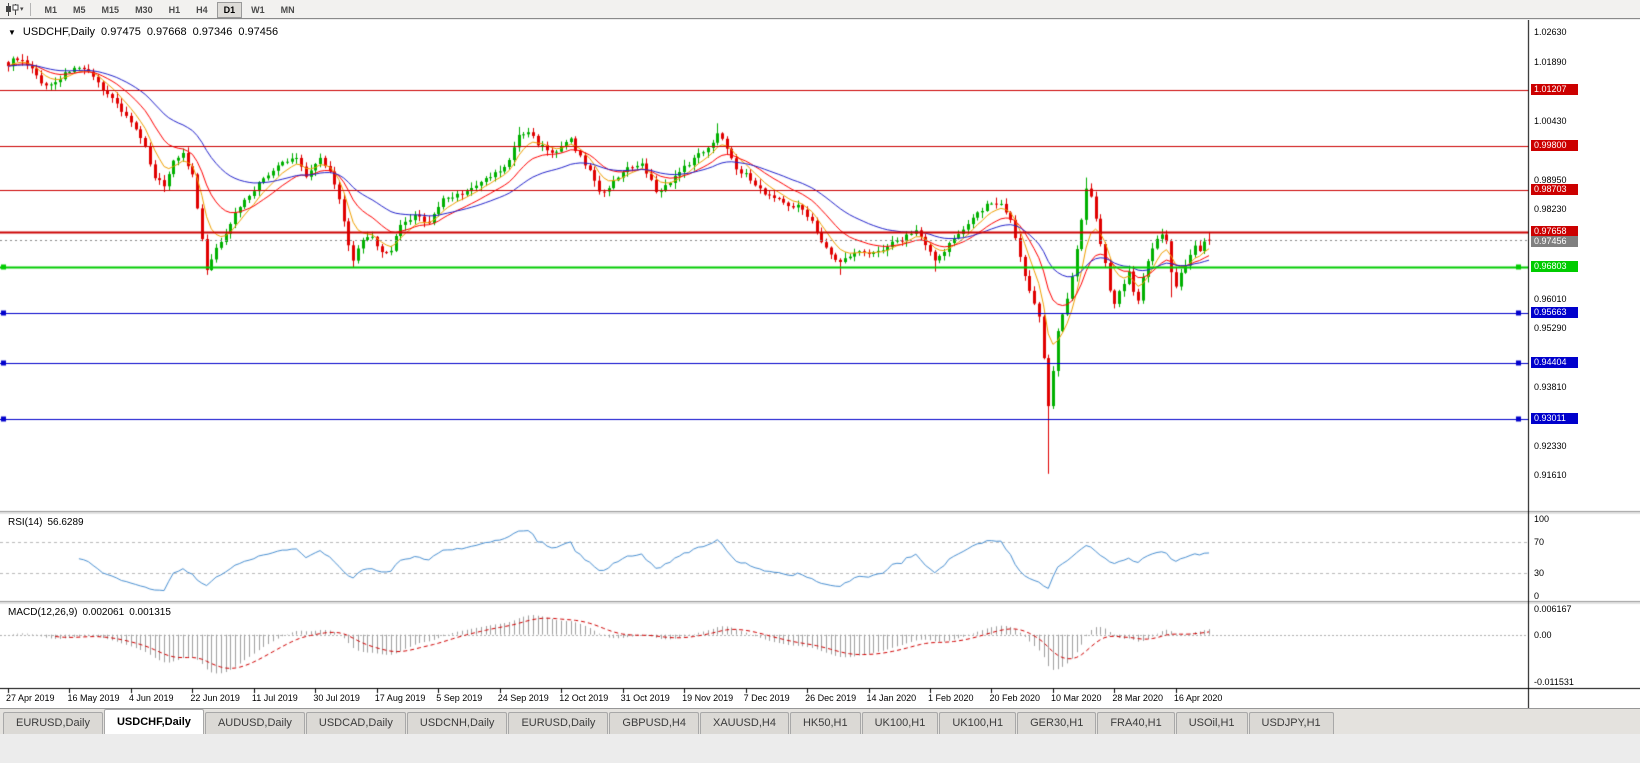 The image size is (1640, 763). What do you see at coordinates (654, 723) in the screenshot?
I see `chart-tab-gbpusd-h4: GBPUSD,H4` at bounding box center [654, 723].